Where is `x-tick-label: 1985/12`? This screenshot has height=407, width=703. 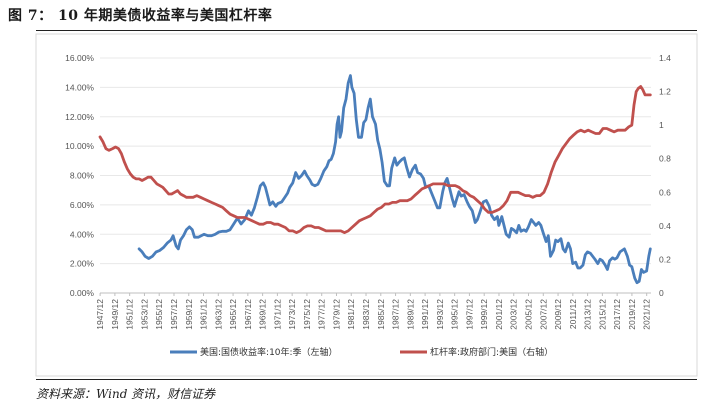
x-tick-label: 1985/12 is located at coordinates (381, 314).